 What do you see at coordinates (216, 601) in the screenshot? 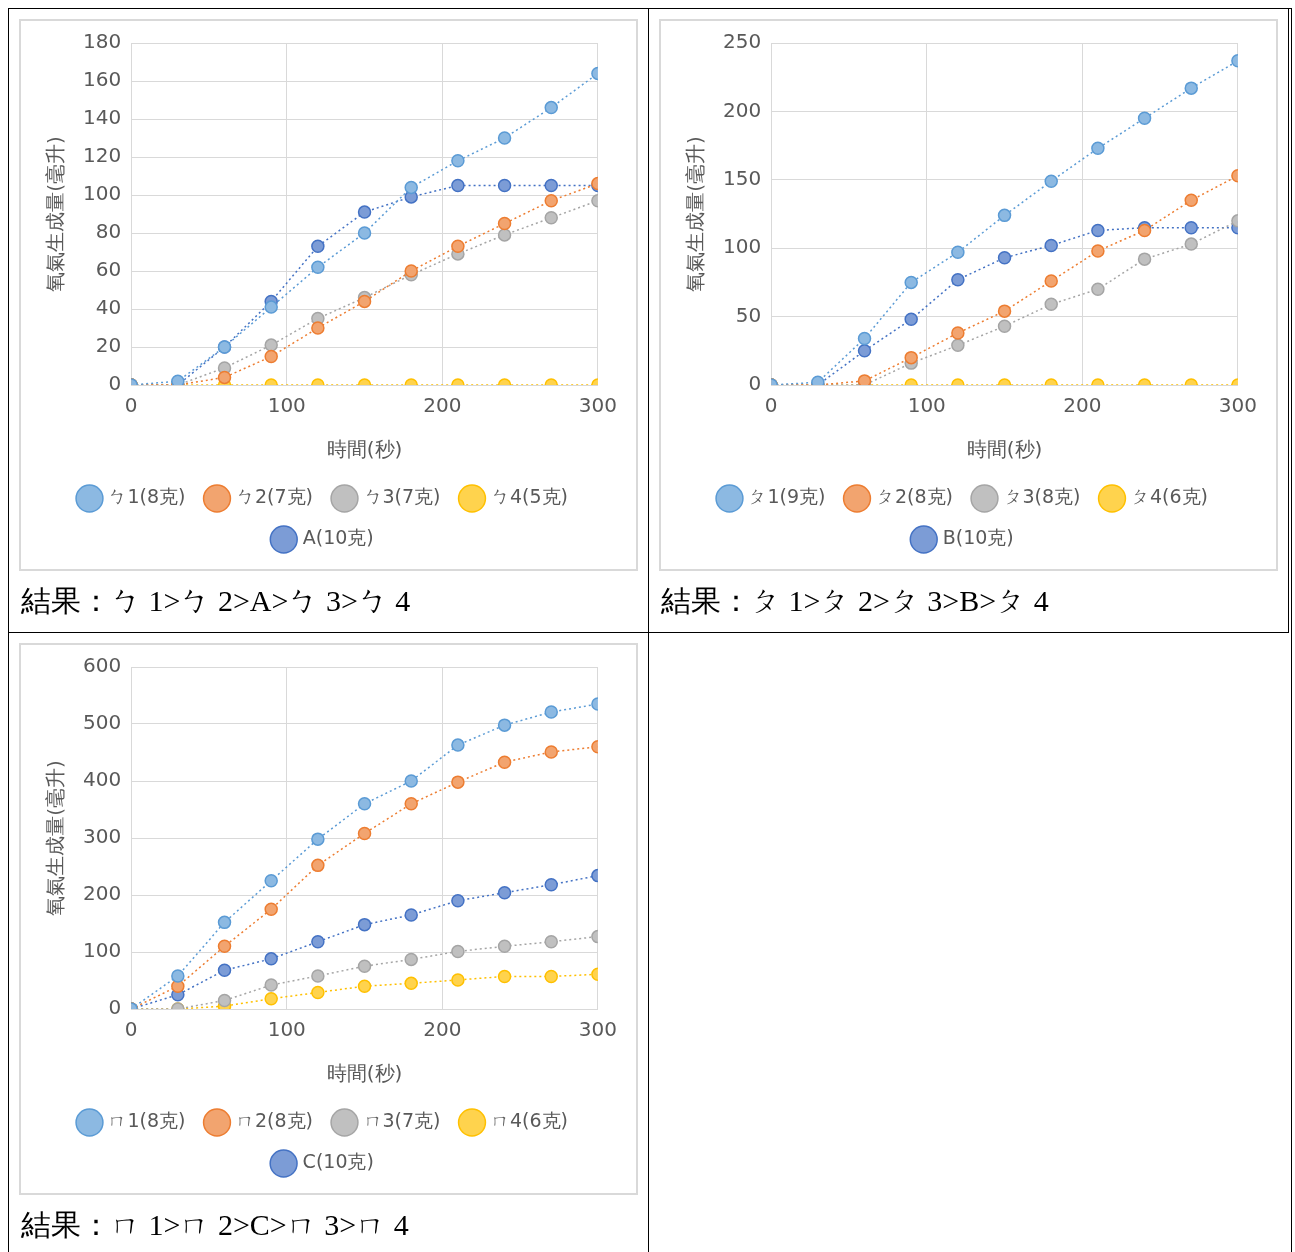
I see `text: 結果：ㄅ 1>ㄅ 2>A>ㄅ 3>ㄅ 4` at bounding box center [216, 601].